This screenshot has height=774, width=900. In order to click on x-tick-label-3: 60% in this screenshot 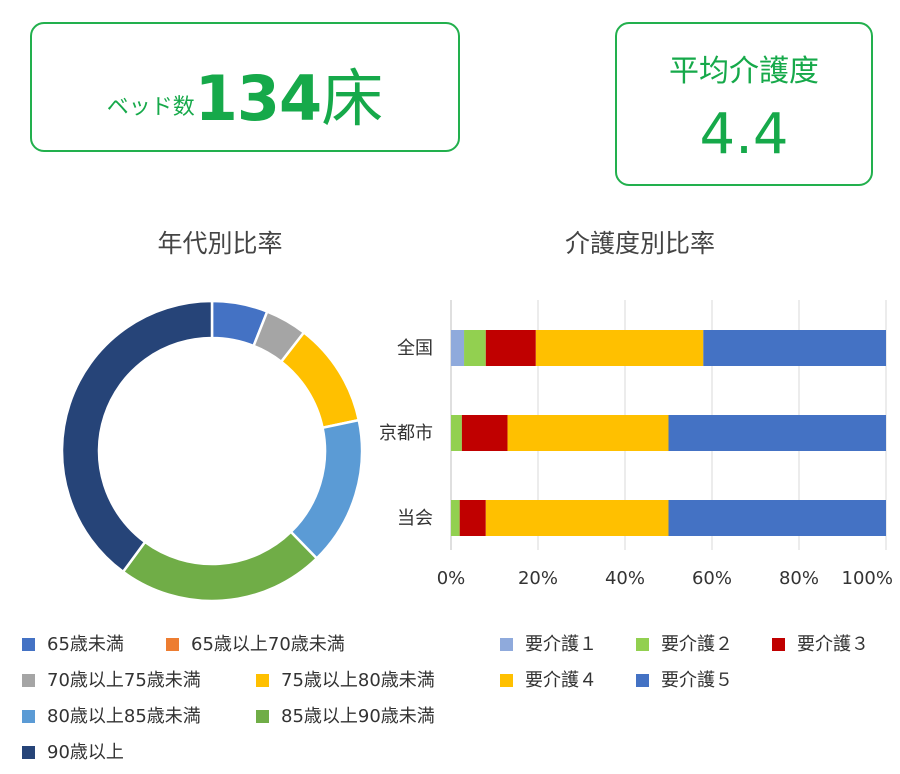, I will do `click(712, 578)`.